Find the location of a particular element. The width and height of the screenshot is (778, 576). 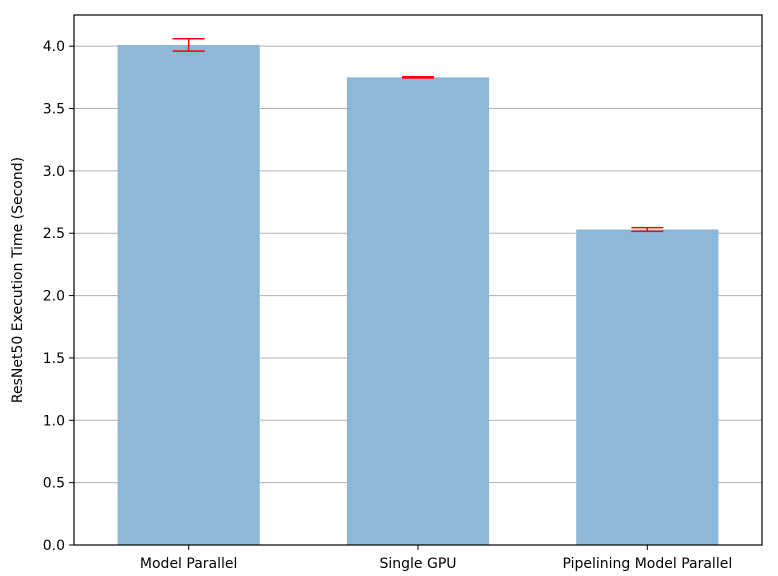

y-tick-label: 3.5 is located at coordinates (54, 110).